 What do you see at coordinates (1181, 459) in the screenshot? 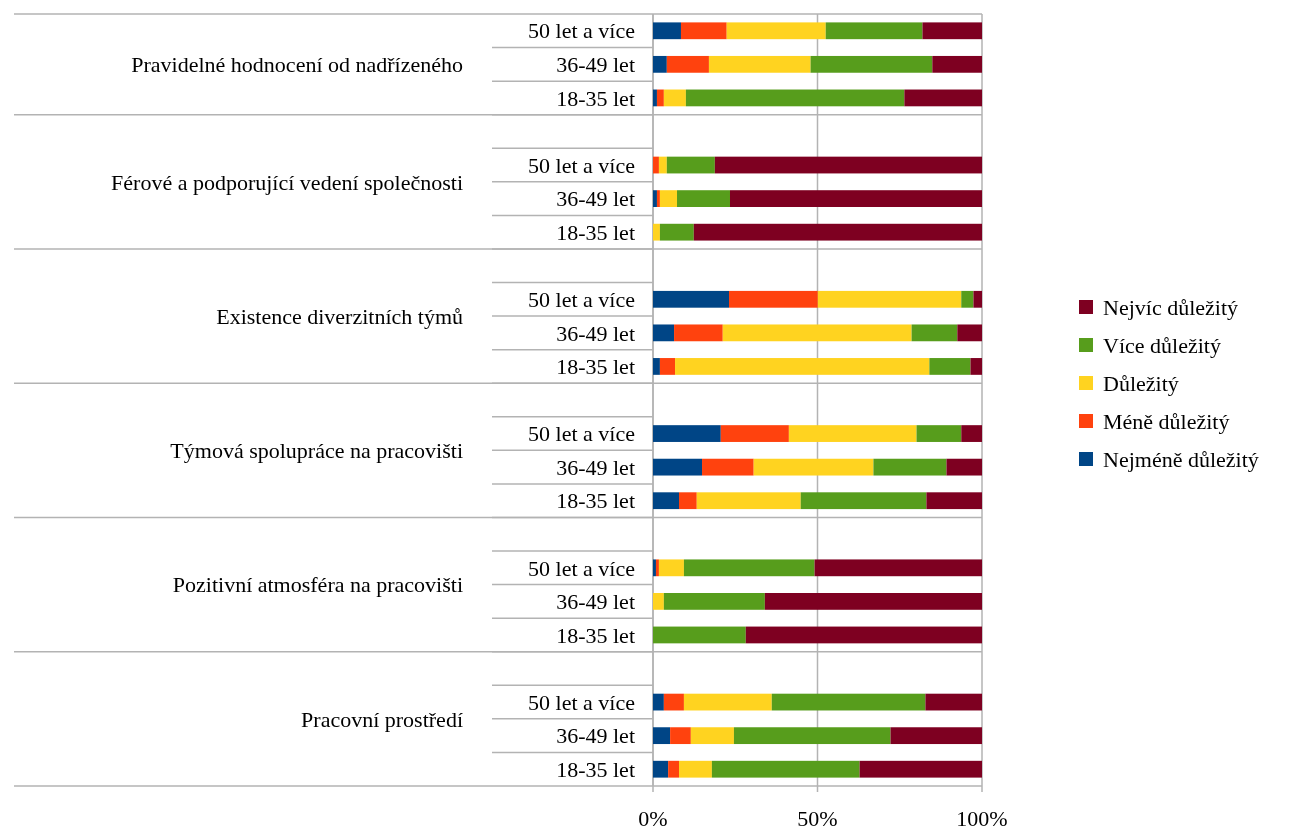
I see `legend-label: Nejméně důležitý` at bounding box center [1181, 459].